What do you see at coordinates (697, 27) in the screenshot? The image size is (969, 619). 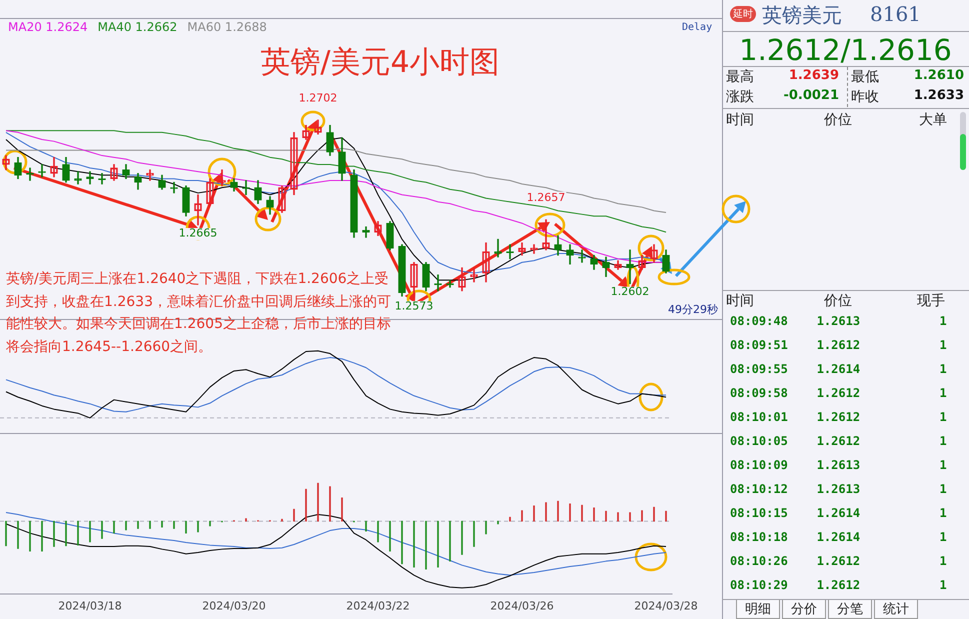 I see `text: Delay` at bounding box center [697, 27].